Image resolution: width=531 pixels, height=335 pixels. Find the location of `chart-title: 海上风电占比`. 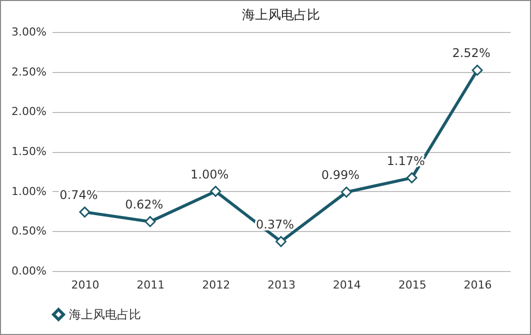

chart-title: 海上风电占比 is located at coordinates (281, 15).